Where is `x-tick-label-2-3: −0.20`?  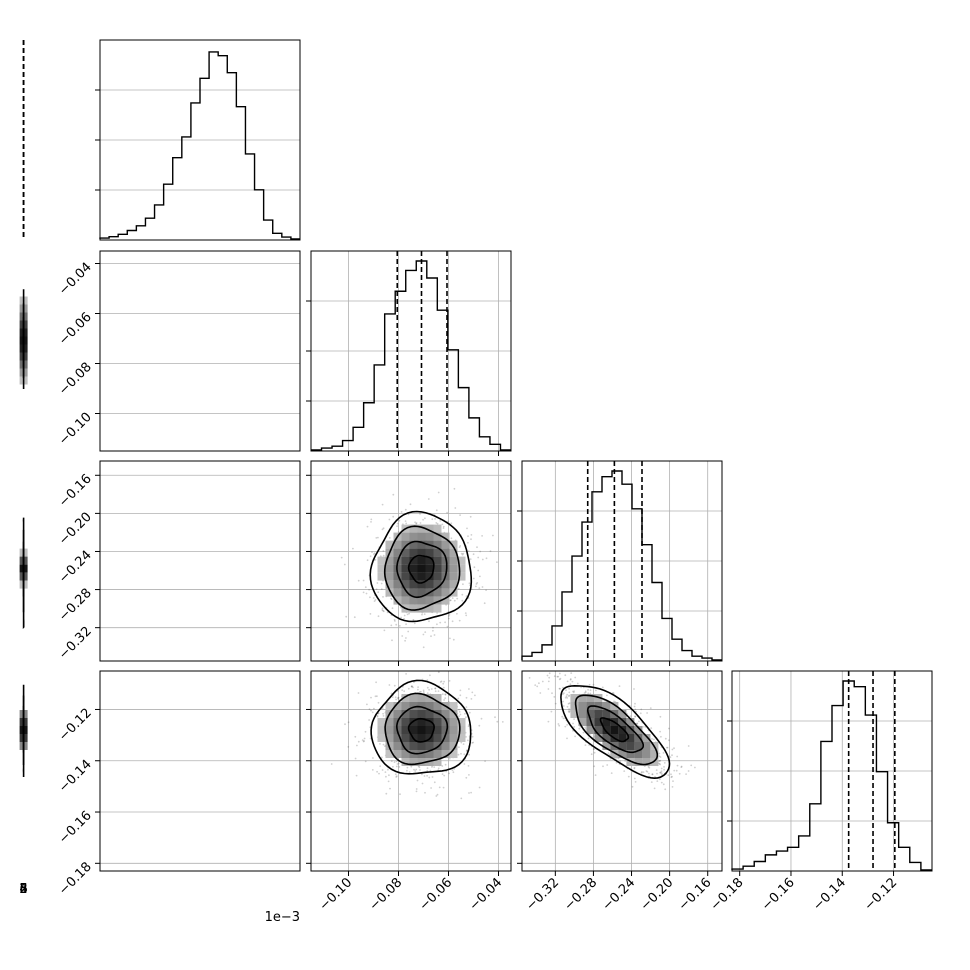 x-tick-label-2-3: −0.20 is located at coordinates (657, 894).